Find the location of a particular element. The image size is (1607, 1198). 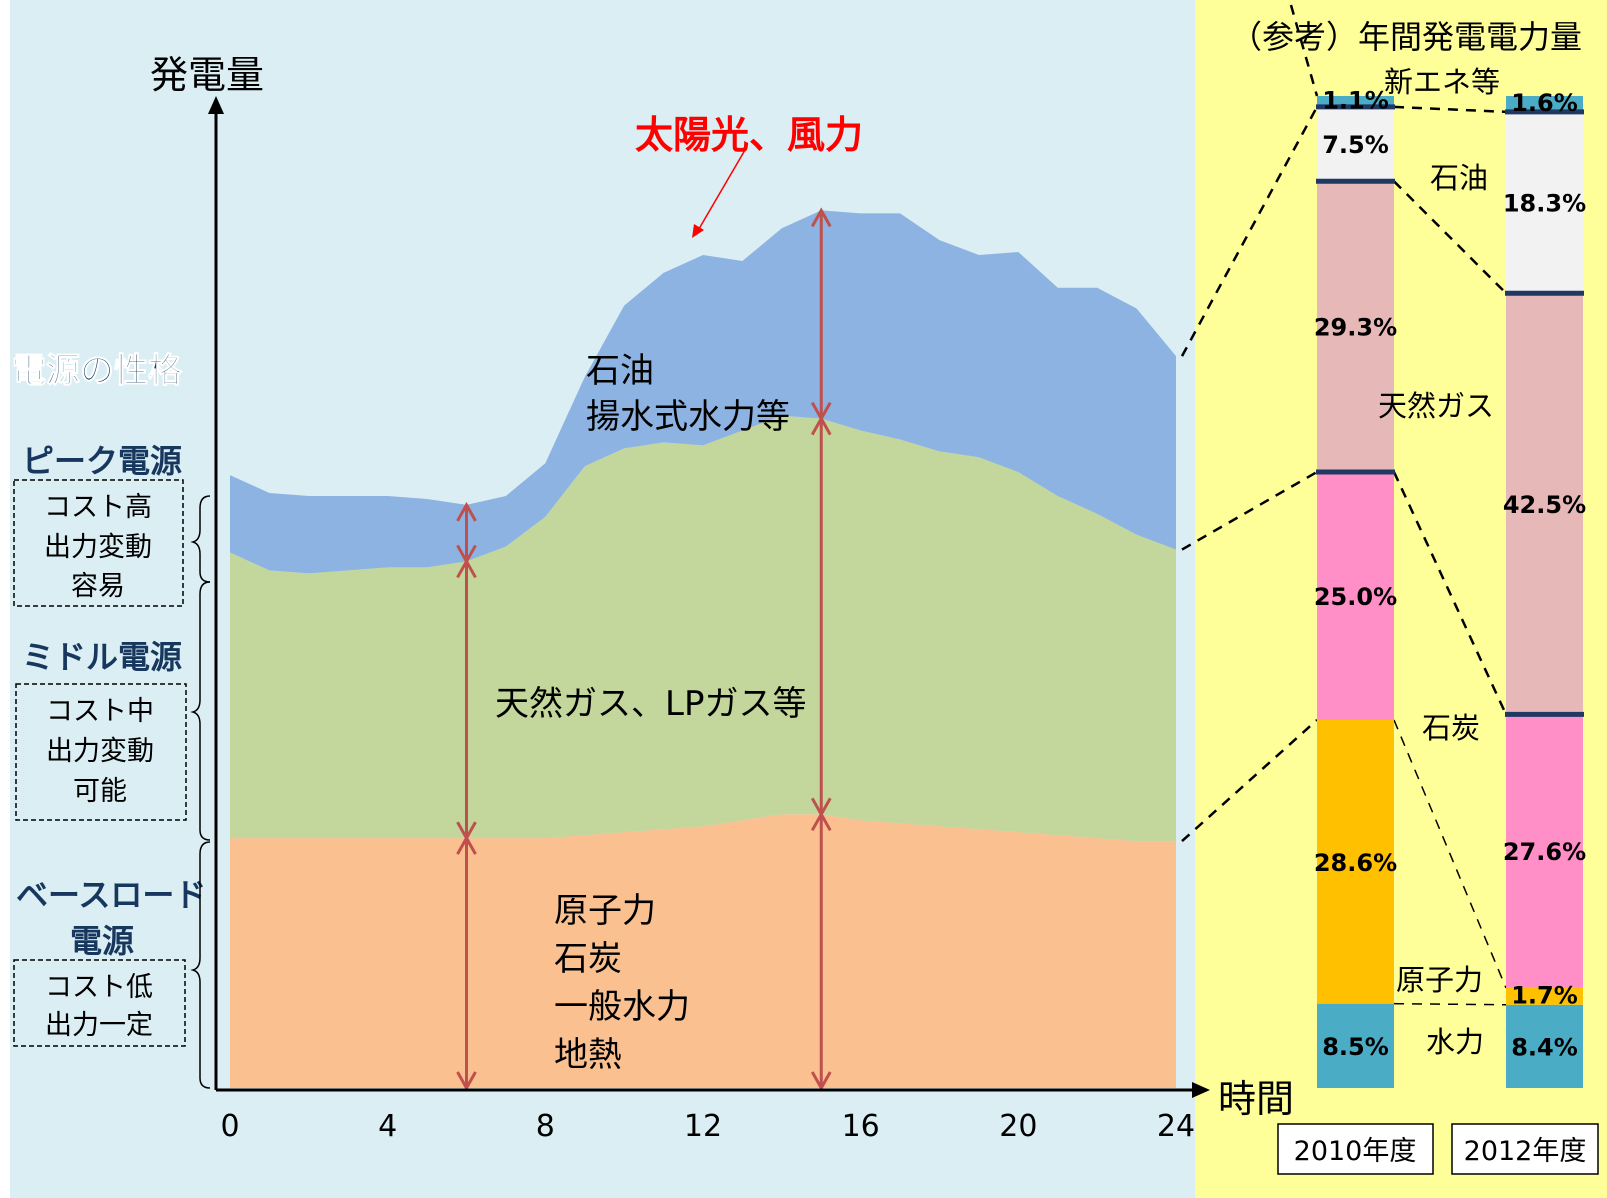

x-tick-label: 20 is located at coordinates (1018, 1126).